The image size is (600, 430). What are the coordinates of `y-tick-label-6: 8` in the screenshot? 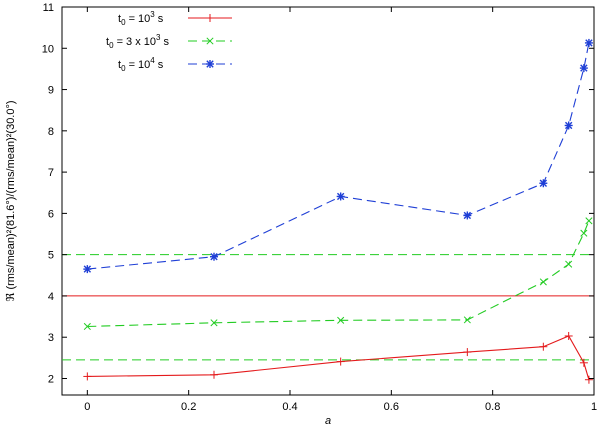 It's located at (51, 132).